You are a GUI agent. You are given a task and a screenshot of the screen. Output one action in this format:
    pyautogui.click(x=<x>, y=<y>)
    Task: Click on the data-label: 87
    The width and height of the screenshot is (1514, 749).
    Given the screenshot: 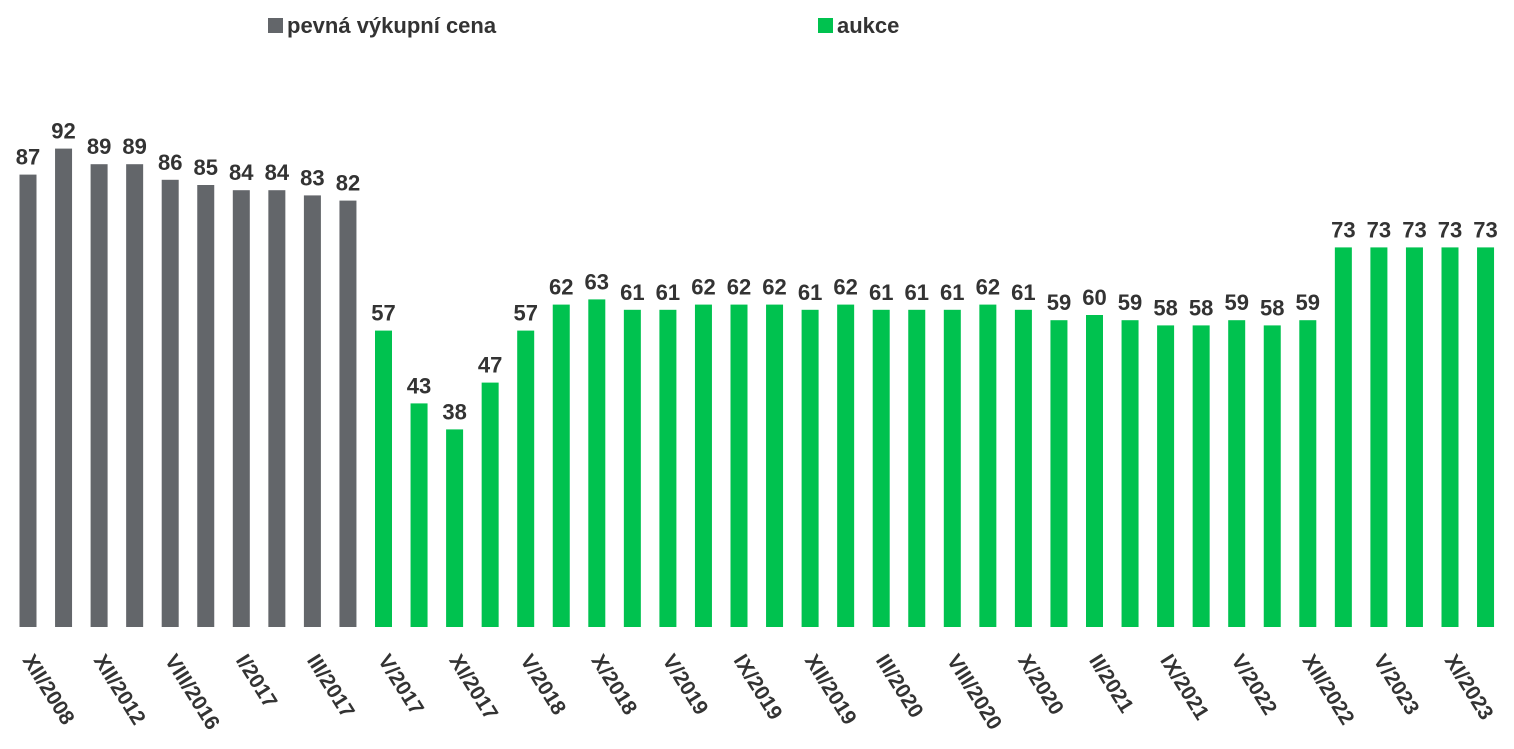 What is the action you would take?
    pyautogui.click(x=28, y=157)
    